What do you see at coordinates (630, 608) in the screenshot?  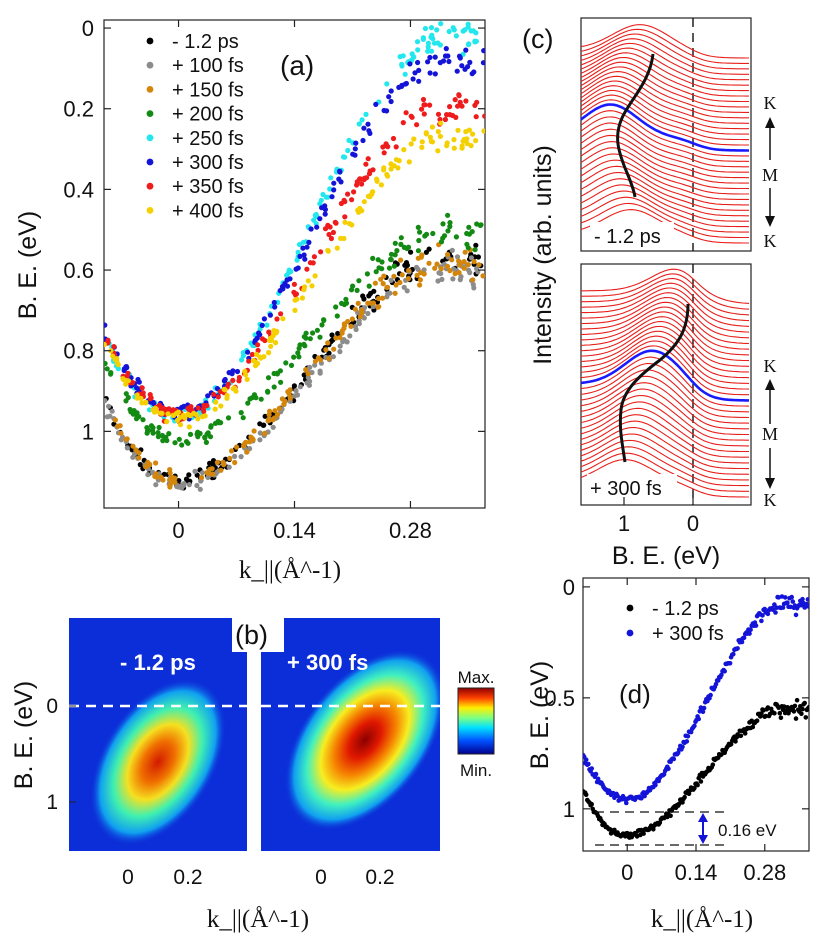 I see `panel-d-legend-marker` at bounding box center [630, 608].